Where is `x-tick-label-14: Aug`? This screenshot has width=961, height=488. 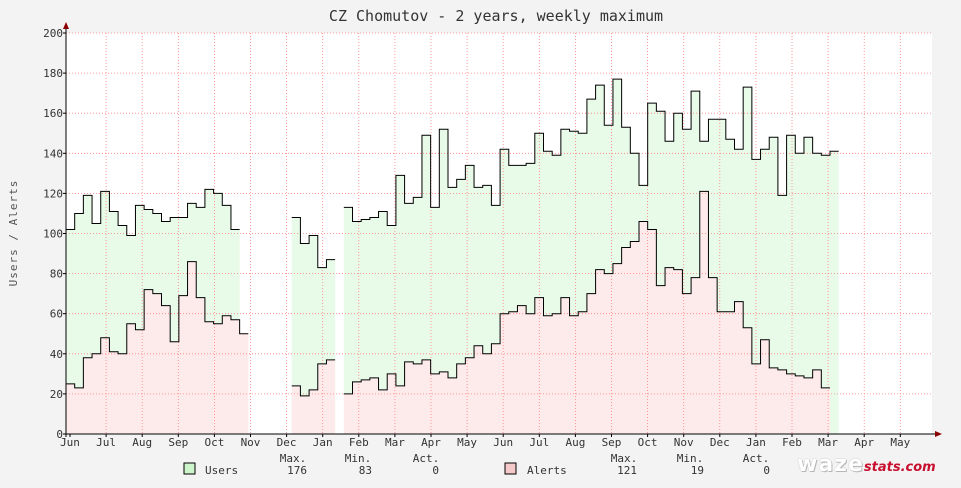
x-tick-label-14: Aug is located at coordinates (575, 442).